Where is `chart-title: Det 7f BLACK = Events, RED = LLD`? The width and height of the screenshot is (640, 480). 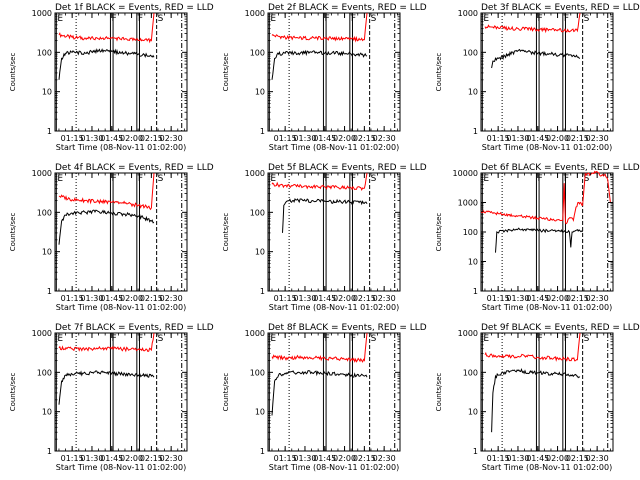 chart-title: Det 7f BLACK = Events, RED = LLD is located at coordinates (134, 328).